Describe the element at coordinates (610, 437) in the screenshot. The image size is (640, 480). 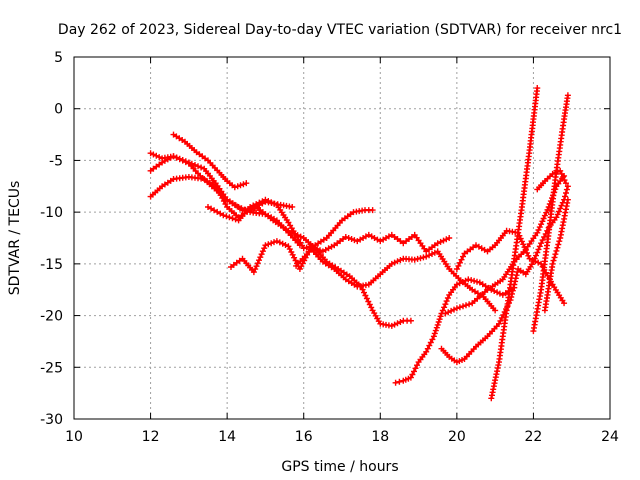
I see `x-tick-label: 24` at that location.